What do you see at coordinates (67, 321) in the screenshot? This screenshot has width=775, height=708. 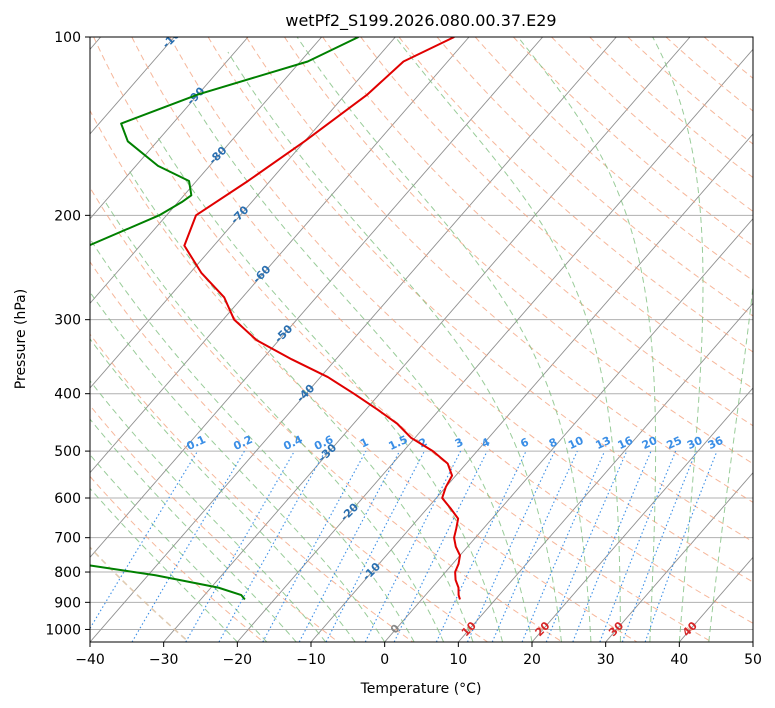 I see `y-tick-label: 300` at bounding box center [67, 321].